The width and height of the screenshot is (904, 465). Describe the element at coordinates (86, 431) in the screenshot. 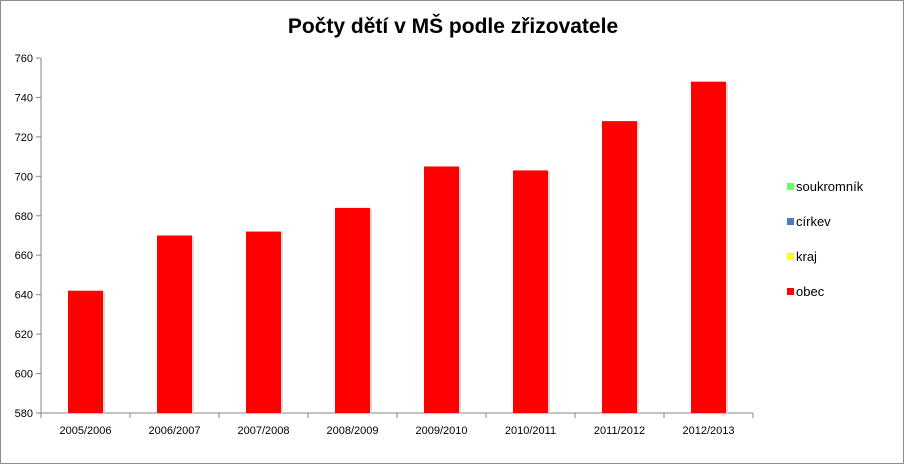

I see `x-tick-label: 2005/2006` at that location.